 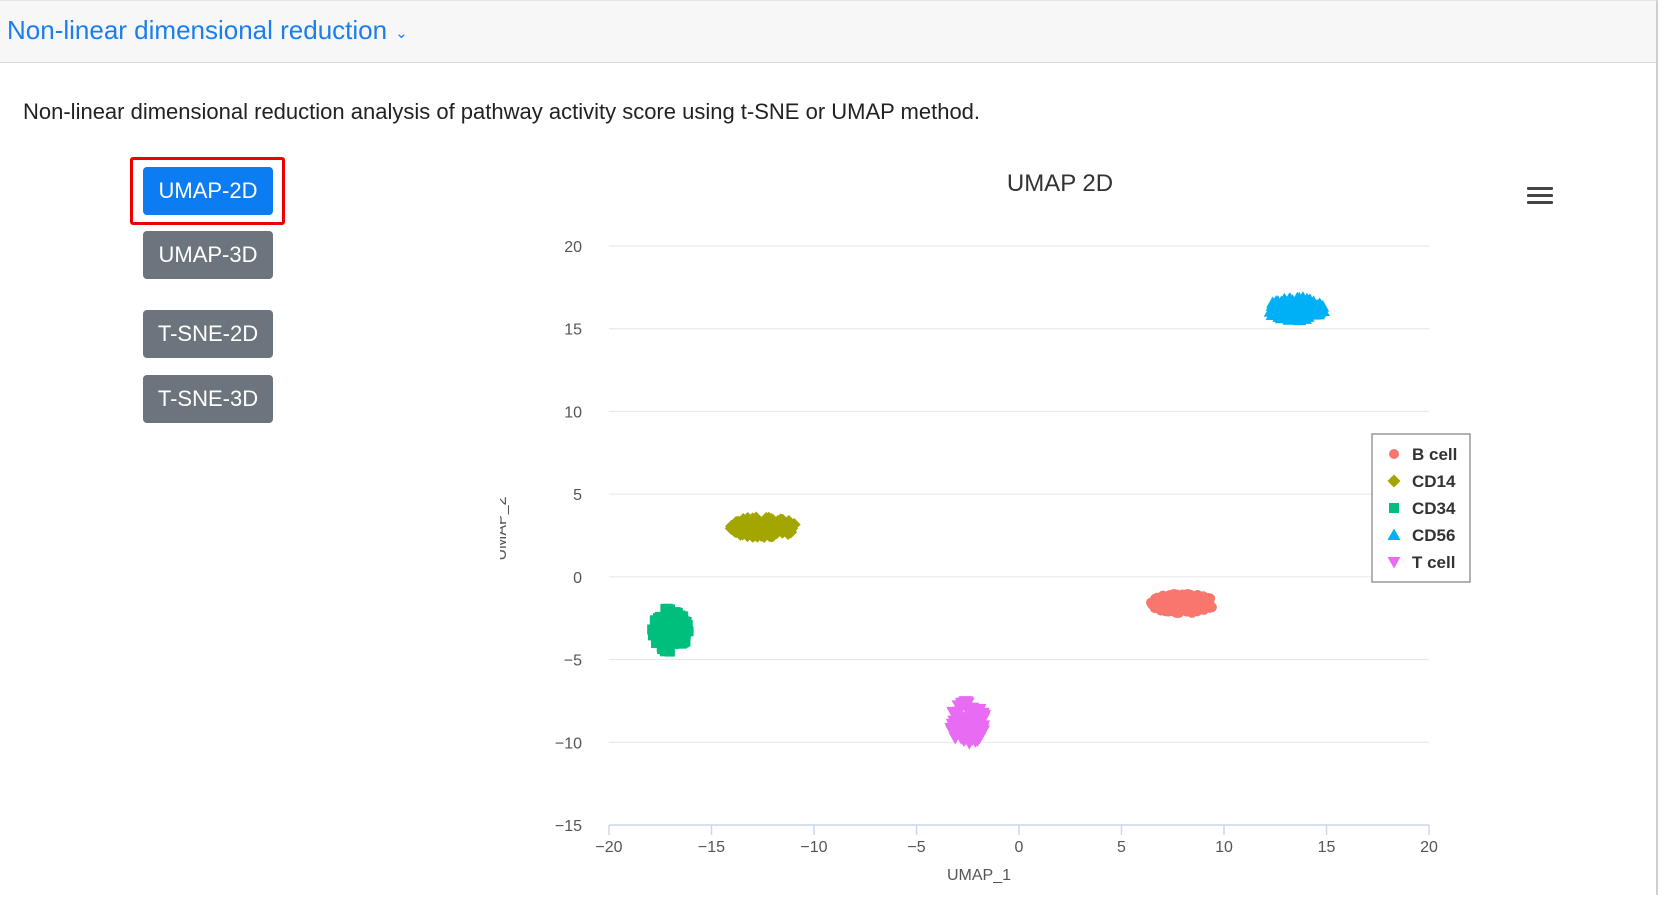 I want to click on x-tick-label: −5, so click(x=916, y=847).